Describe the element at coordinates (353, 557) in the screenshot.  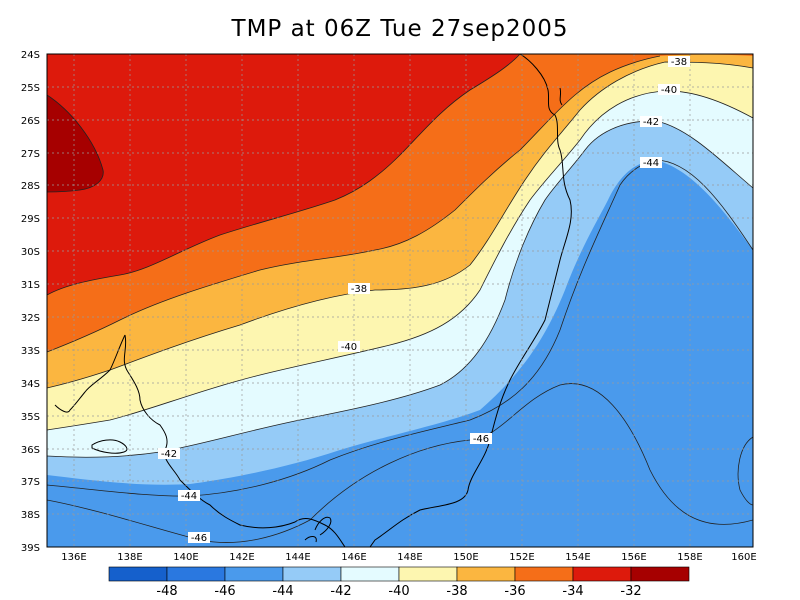
I see `lon-label: 146E` at that location.